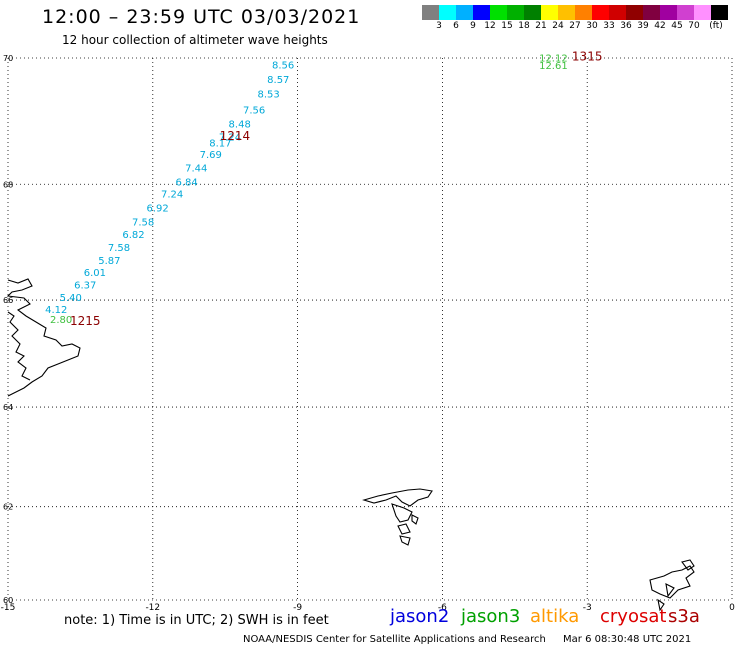  Describe the element at coordinates (609, 26) in the screenshot. I see `color-scale-tick: 33` at that location.